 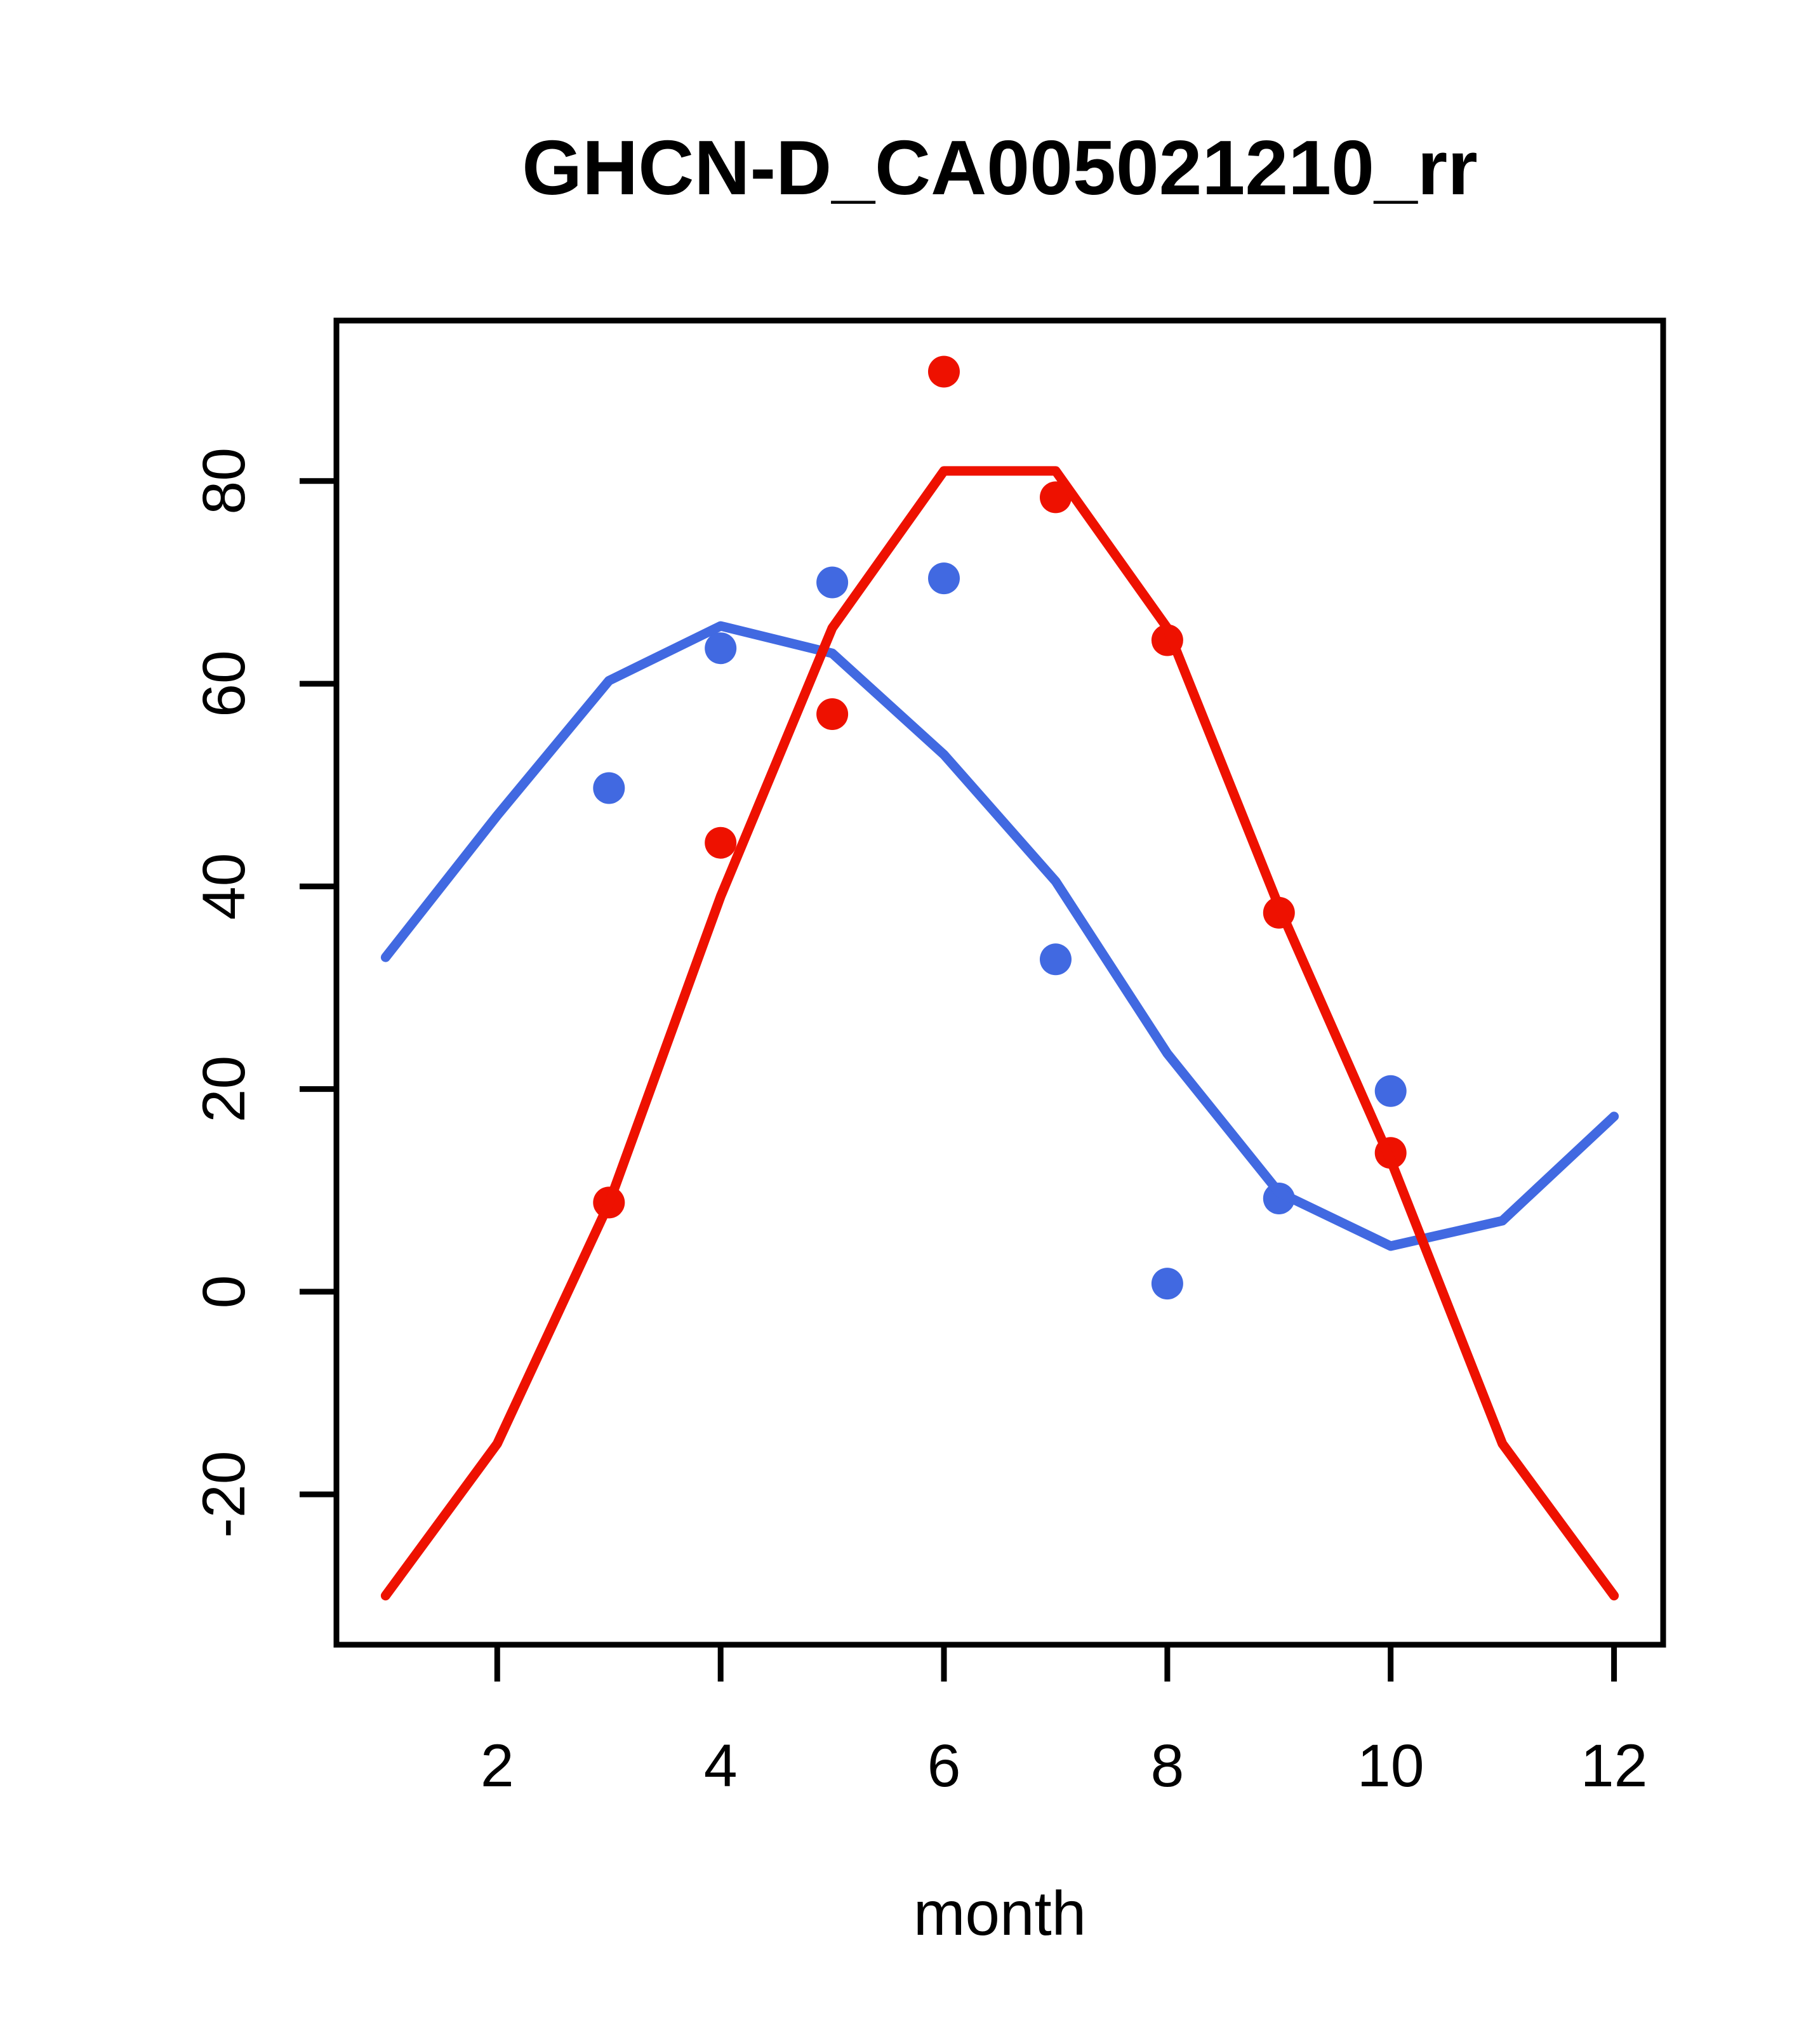 What do you see at coordinates (944, 1766) in the screenshot?
I see `x-tick-label: 6` at bounding box center [944, 1766].